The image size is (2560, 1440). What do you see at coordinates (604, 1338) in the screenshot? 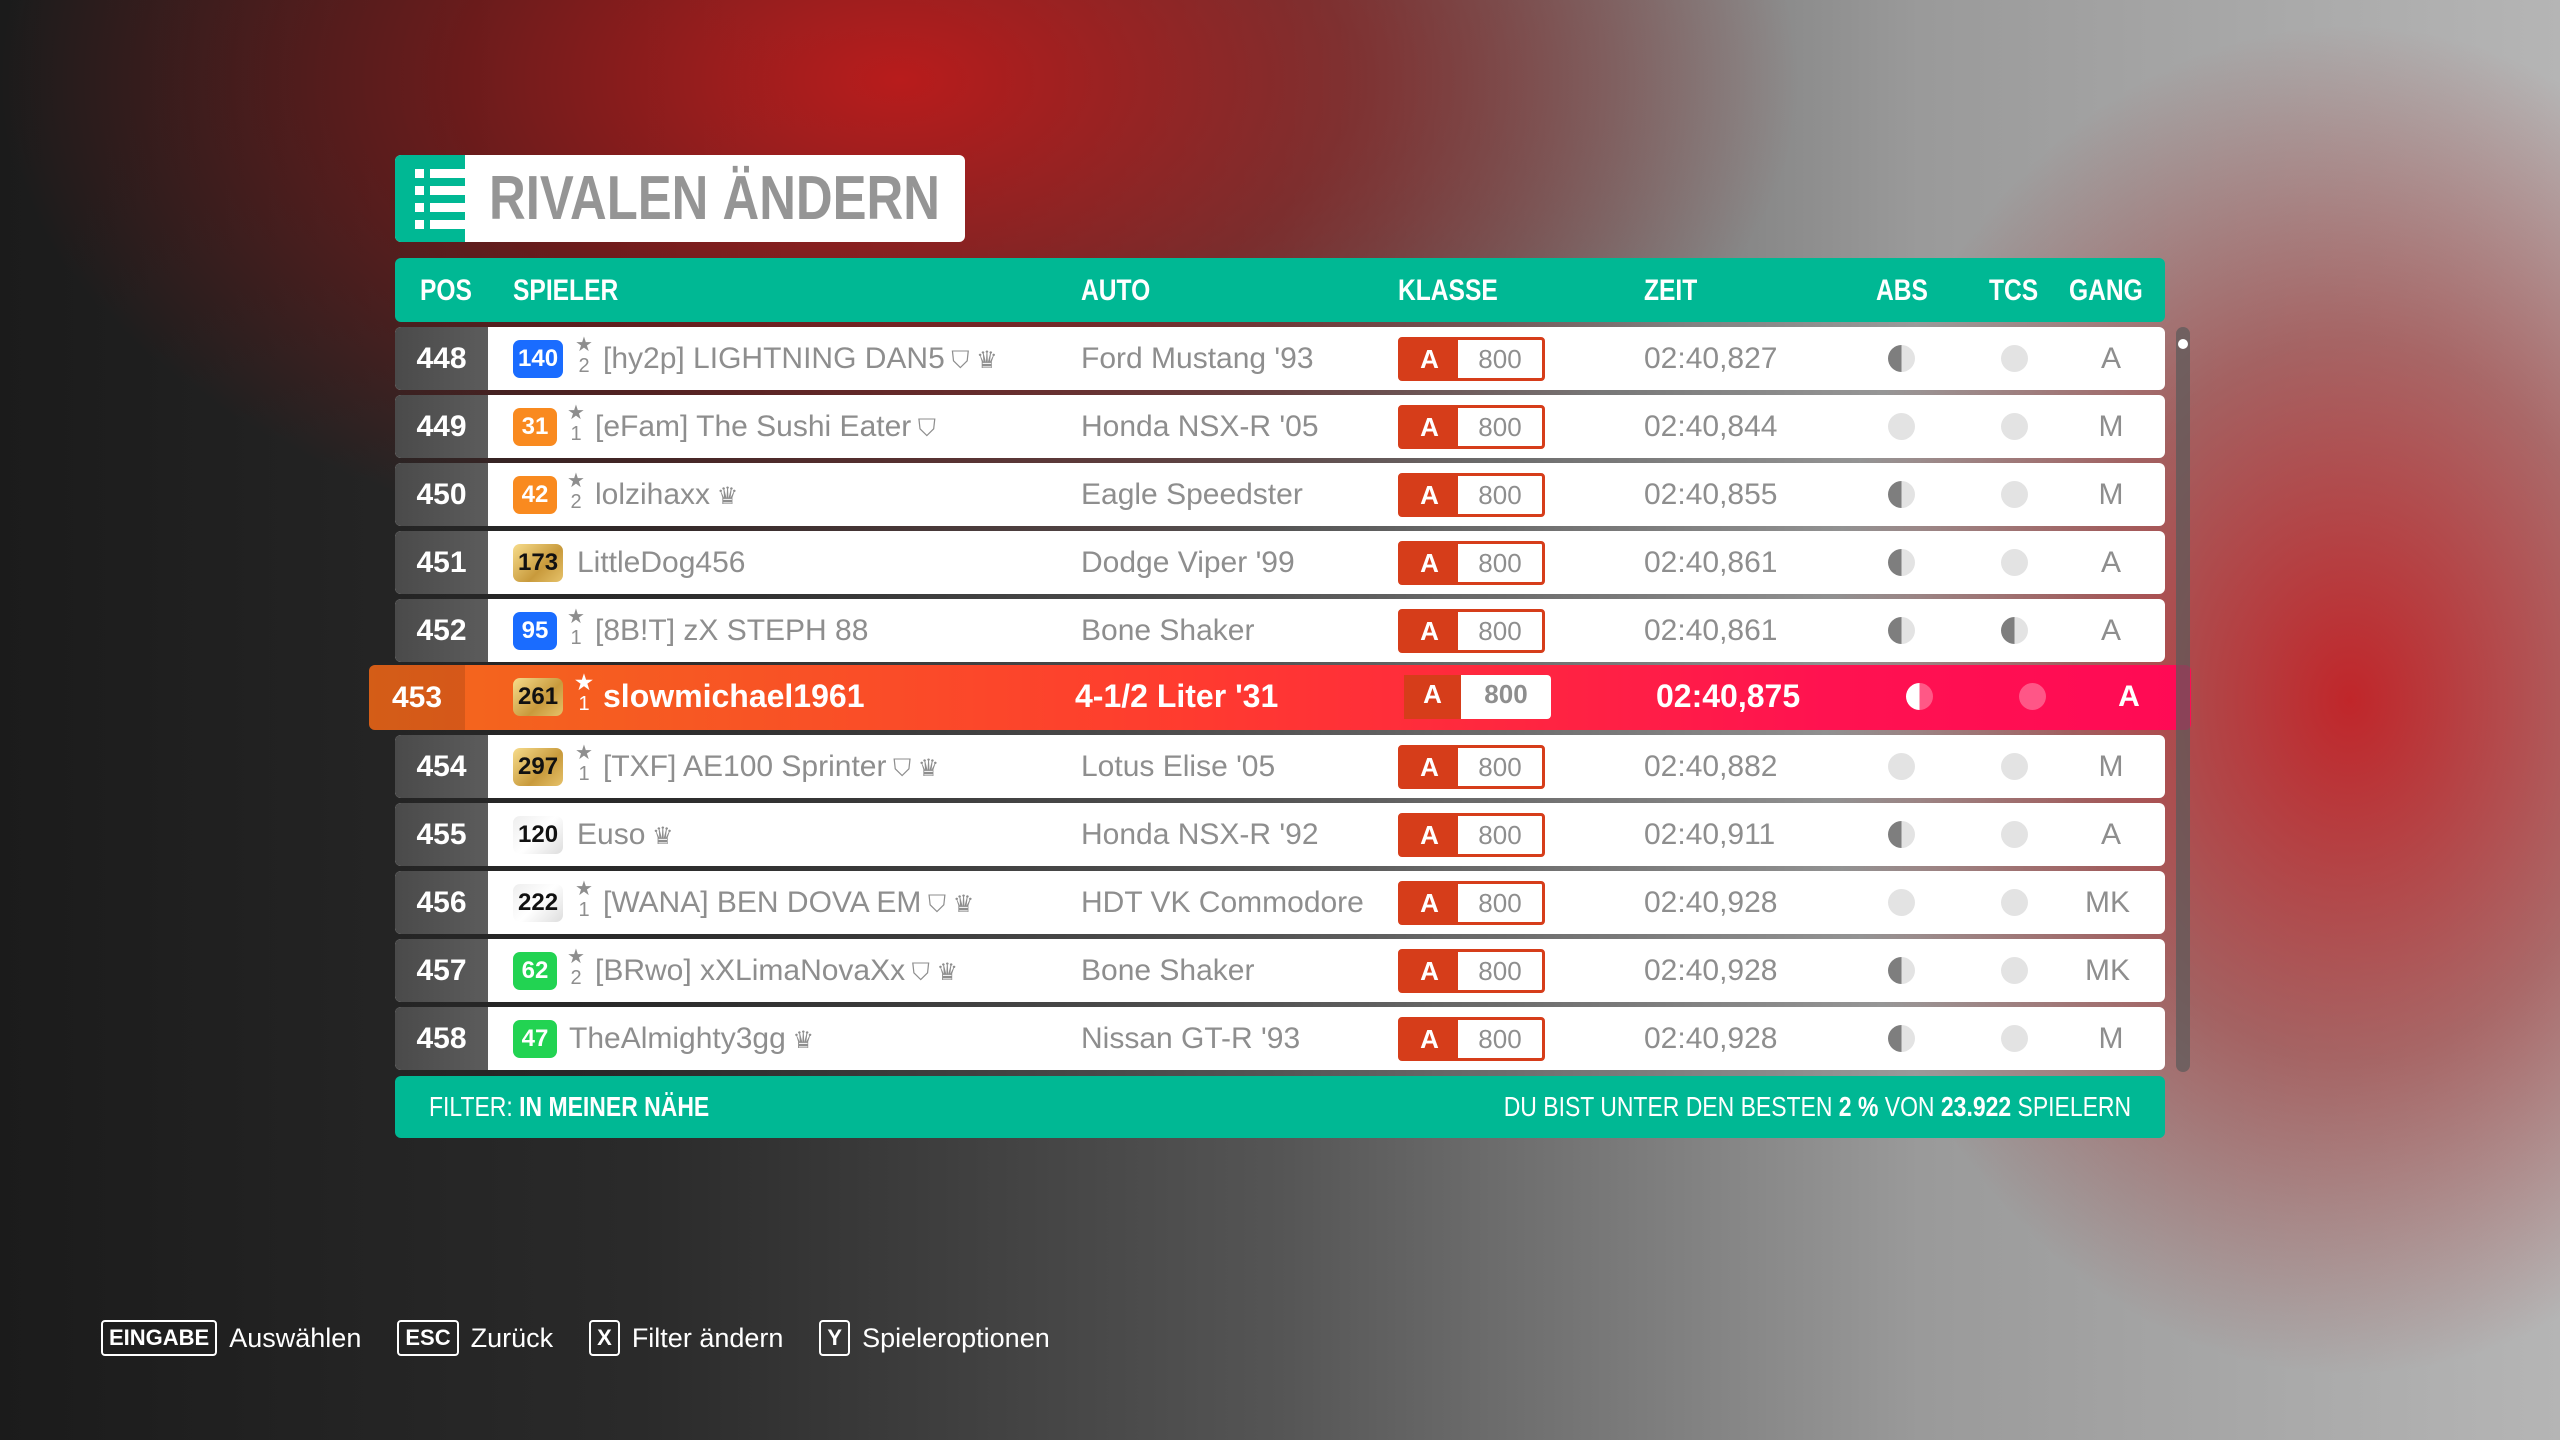
I see `key-x: X` at bounding box center [604, 1338].